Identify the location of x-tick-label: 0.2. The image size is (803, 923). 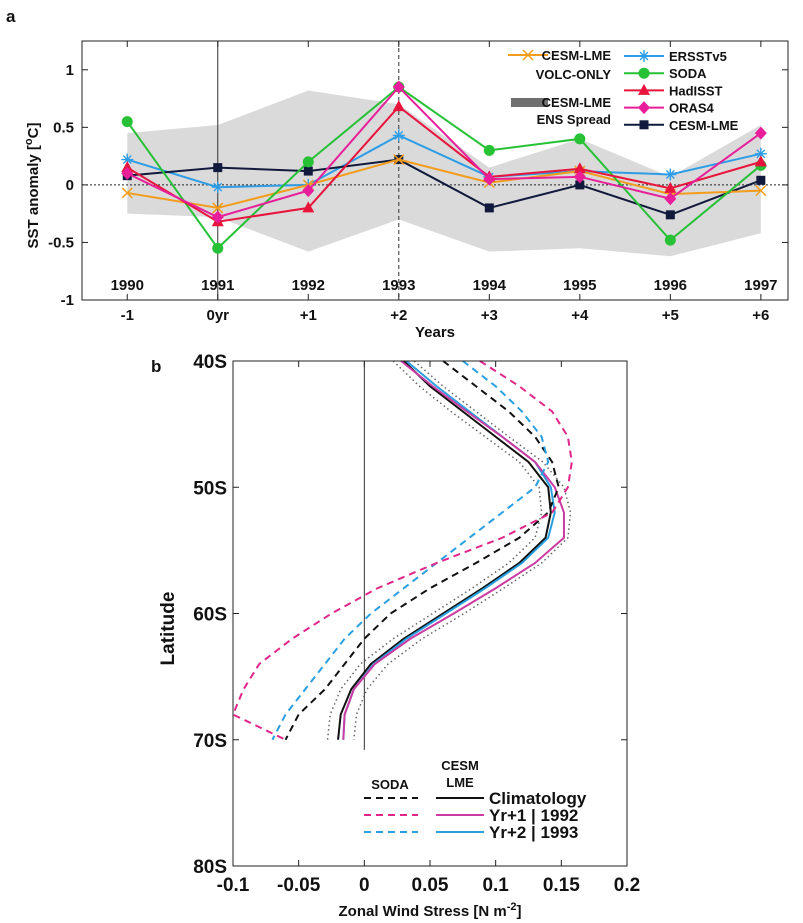
(627, 885).